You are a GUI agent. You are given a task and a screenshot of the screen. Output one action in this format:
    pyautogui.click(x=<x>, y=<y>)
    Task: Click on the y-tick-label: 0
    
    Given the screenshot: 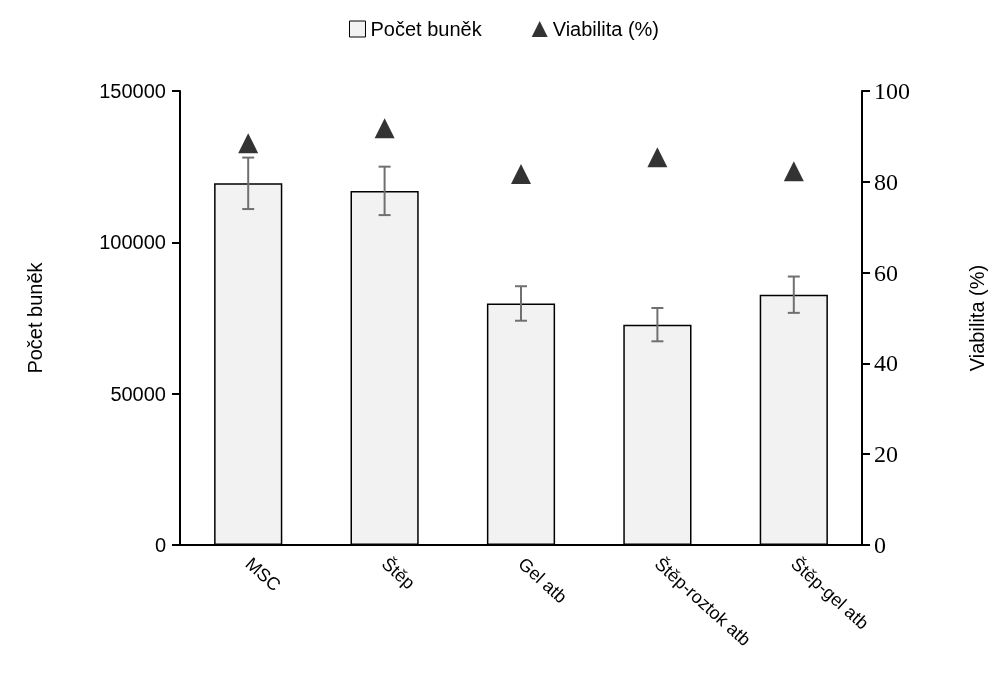 What is the action you would take?
    pyautogui.click(x=160, y=545)
    